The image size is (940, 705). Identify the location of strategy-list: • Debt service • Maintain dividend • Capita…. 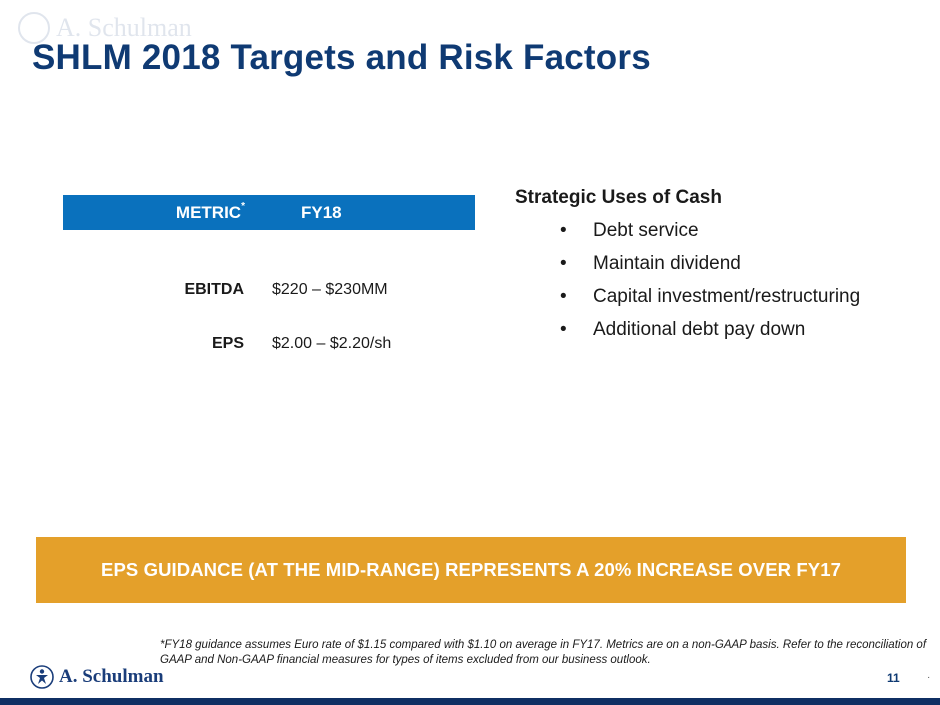
(710, 286).